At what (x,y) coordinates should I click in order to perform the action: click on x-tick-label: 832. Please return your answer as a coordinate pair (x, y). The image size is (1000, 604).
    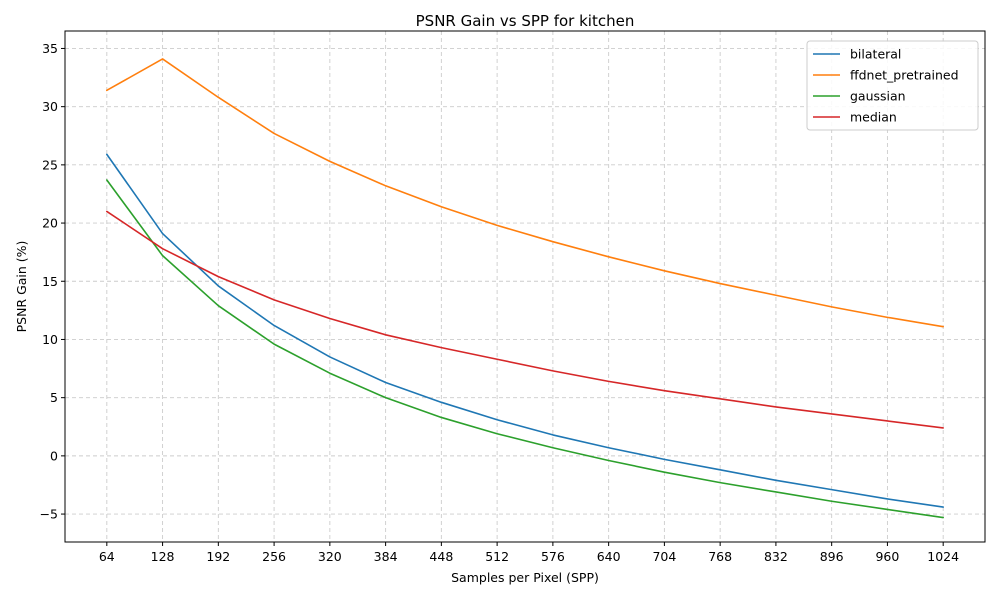
    Looking at the image, I should click on (776, 556).